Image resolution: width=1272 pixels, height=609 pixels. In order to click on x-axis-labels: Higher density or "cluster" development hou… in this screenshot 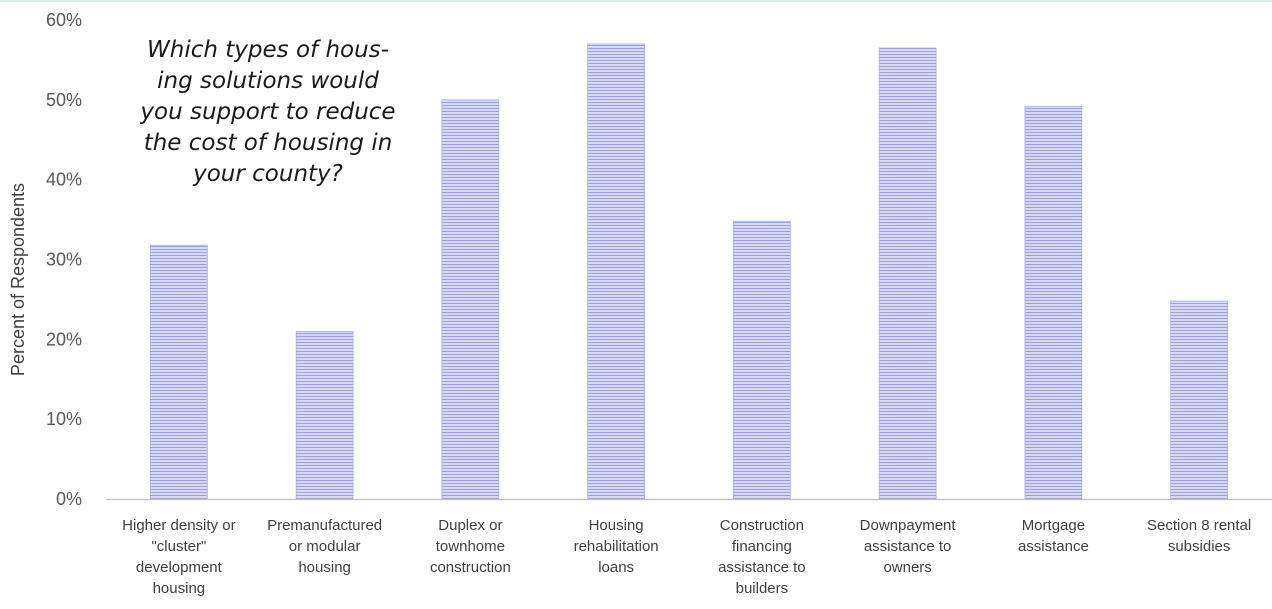, I will do `click(686, 557)`.